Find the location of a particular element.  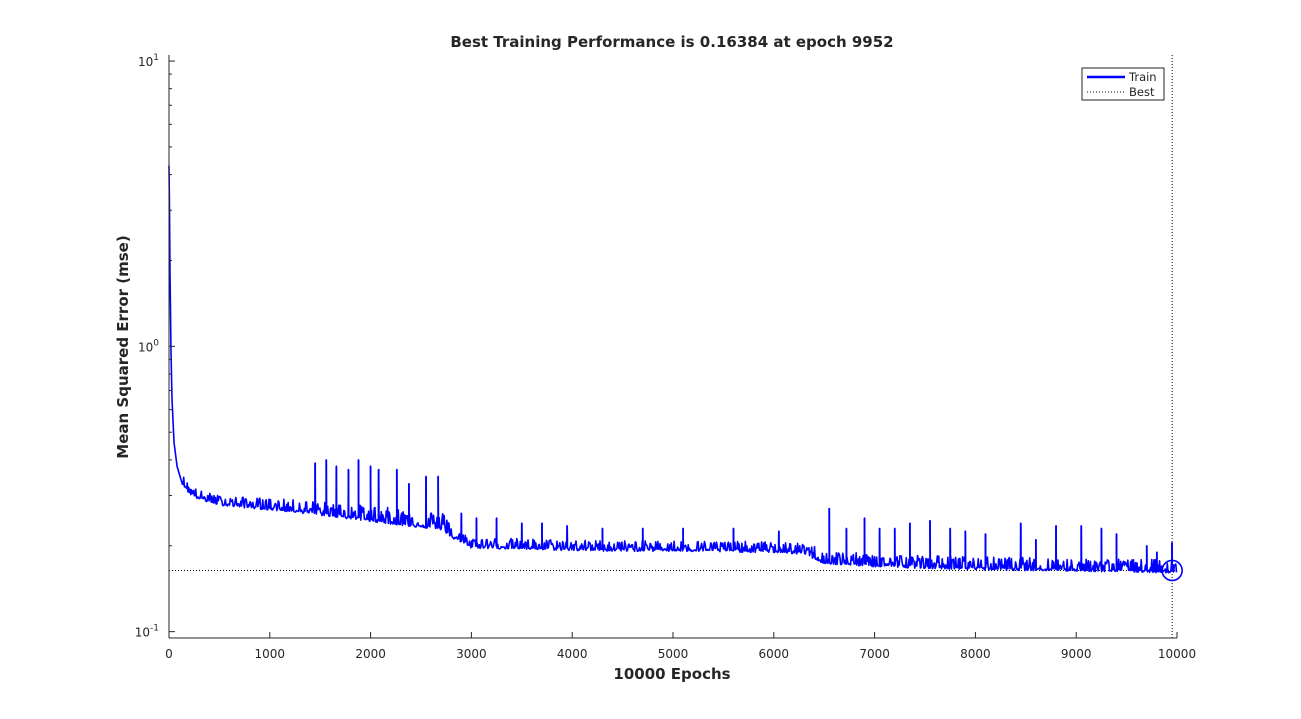

x-tick-label: 2000 is located at coordinates (370, 654).